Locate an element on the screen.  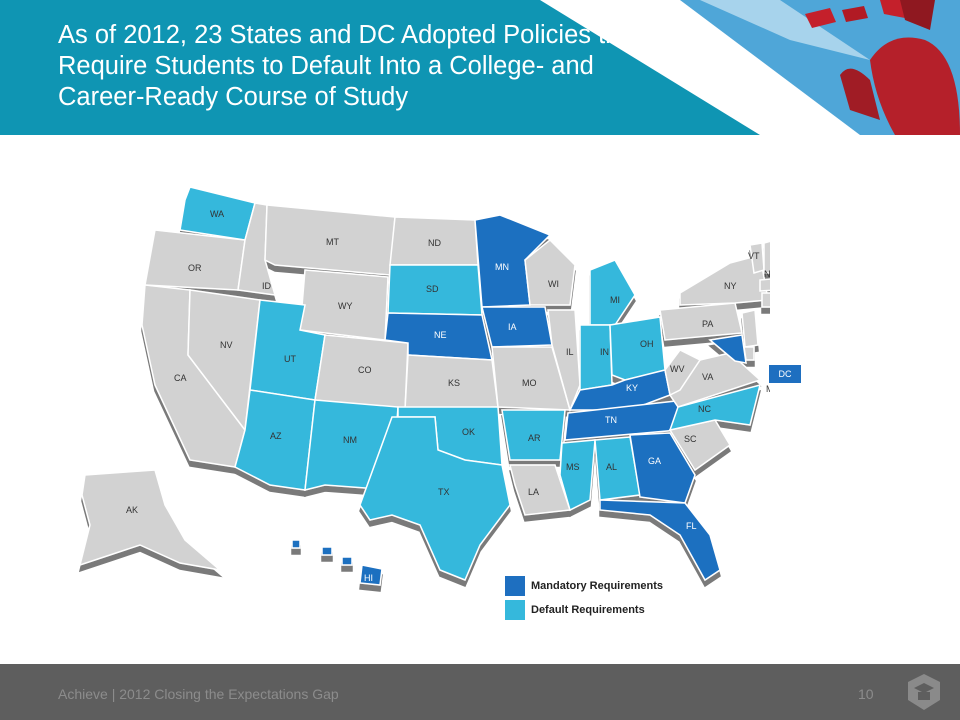
state-WI is located at coordinates (550, 272).